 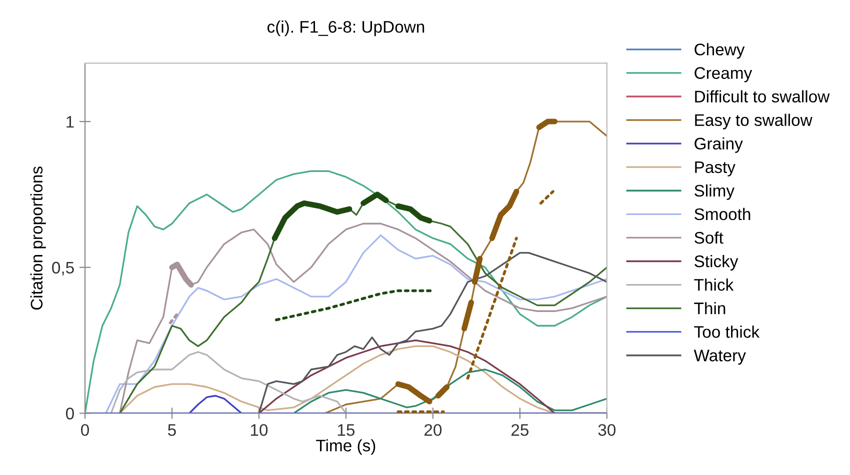 I want to click on x-tick-label: 0, so click(x=85, y=430).